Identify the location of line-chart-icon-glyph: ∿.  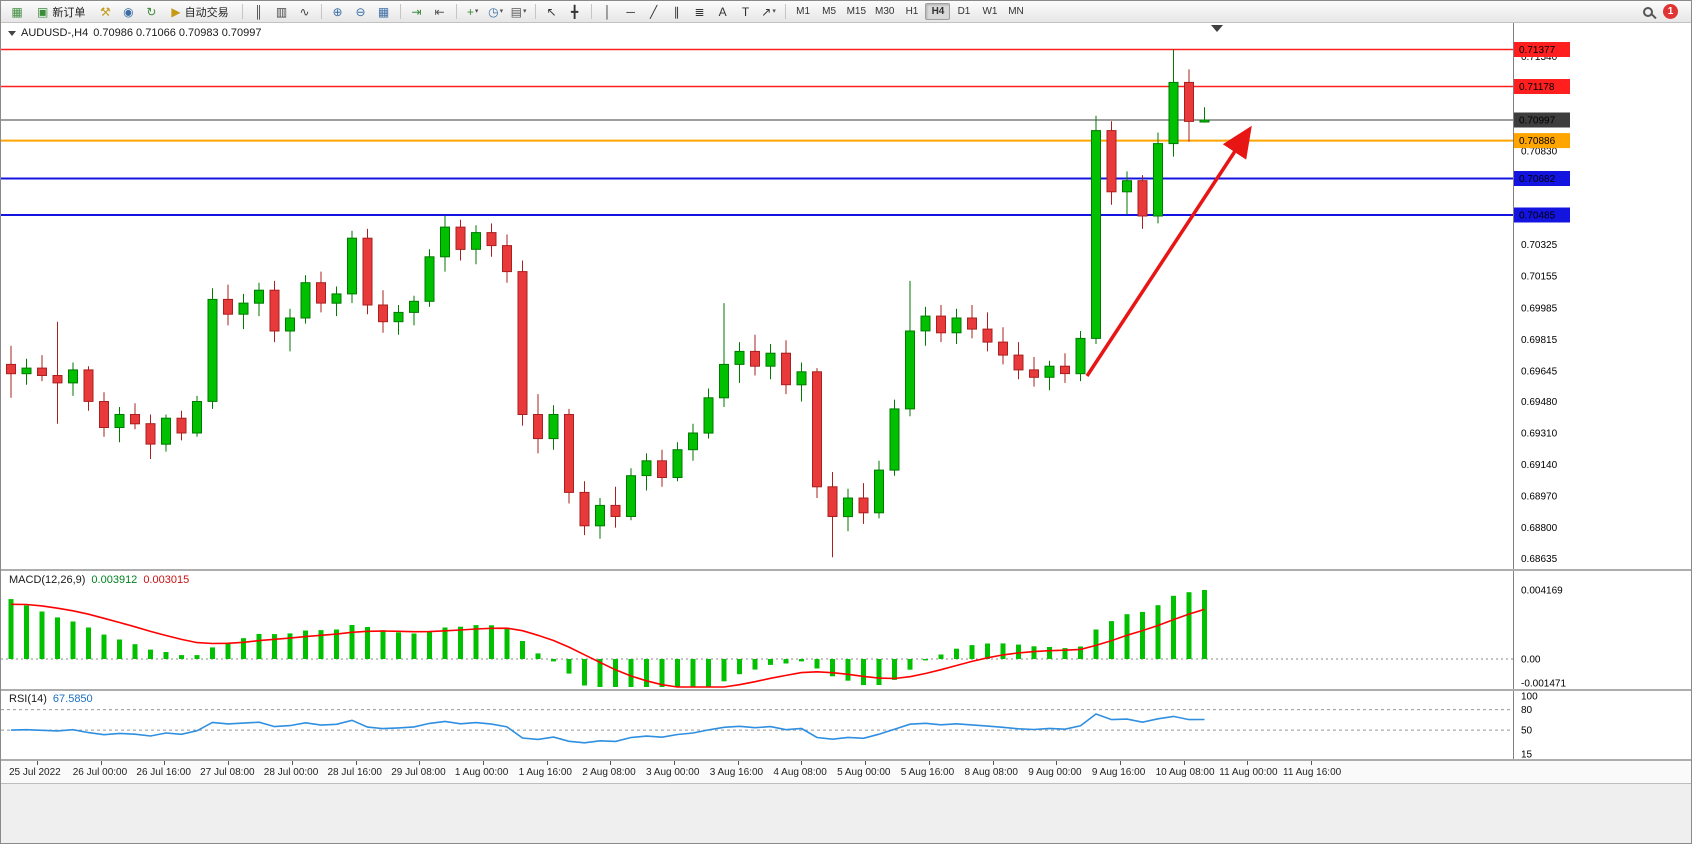
(304, 11).